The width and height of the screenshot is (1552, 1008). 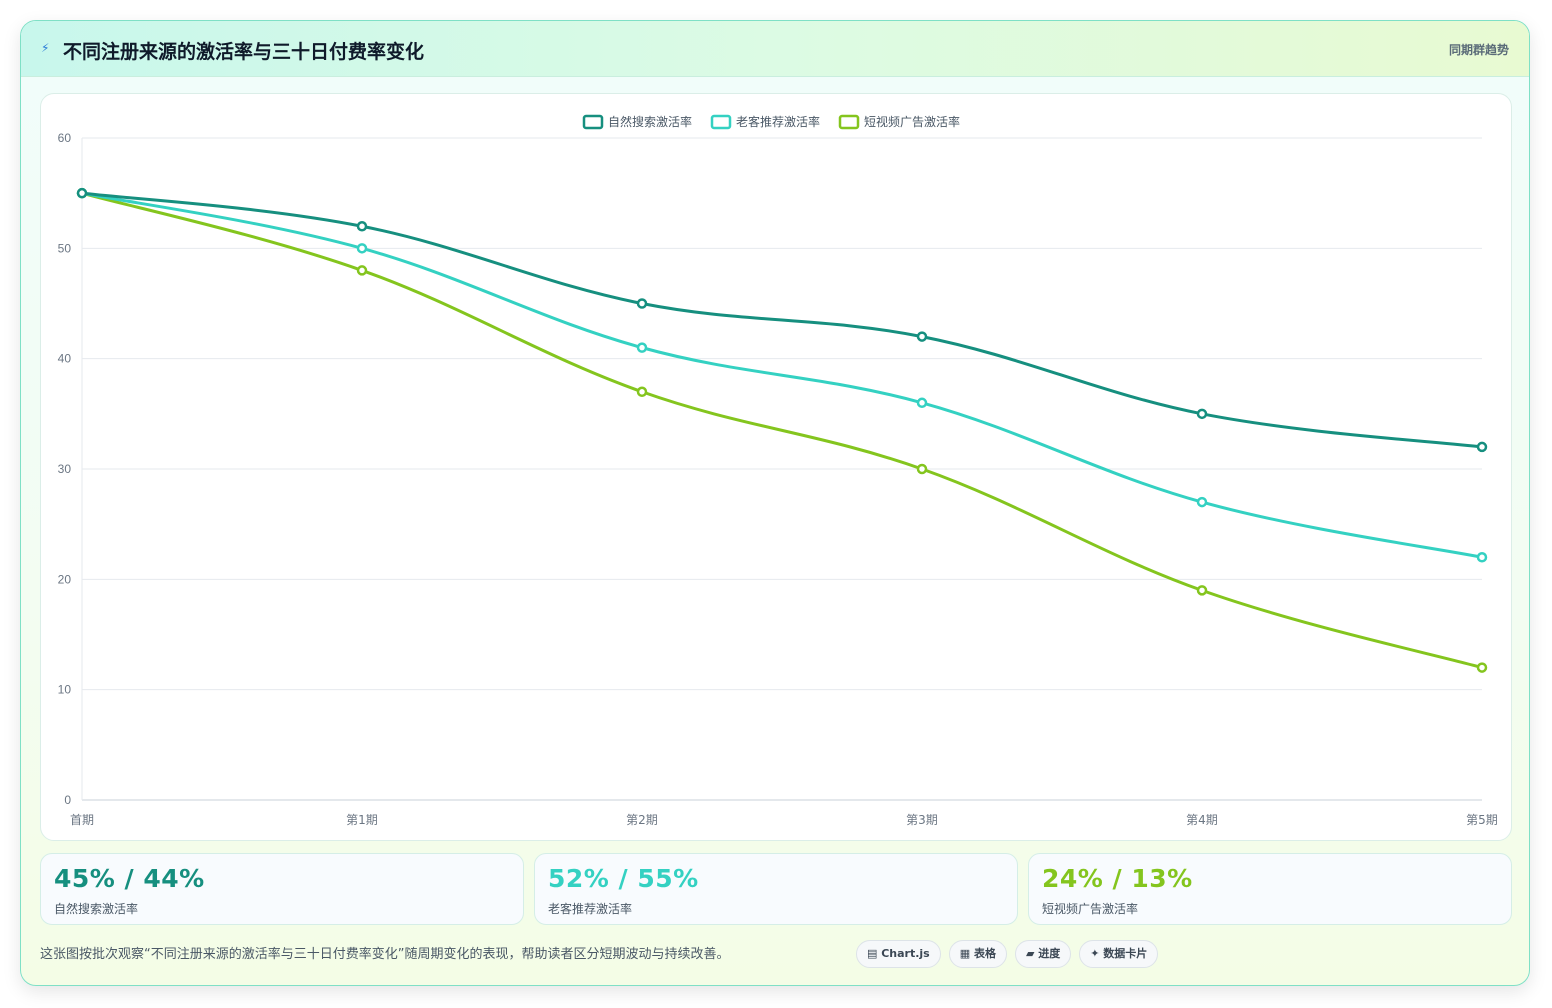 I want to click on legend-label: 老客推荐激活率, so click(x=778, y=121).